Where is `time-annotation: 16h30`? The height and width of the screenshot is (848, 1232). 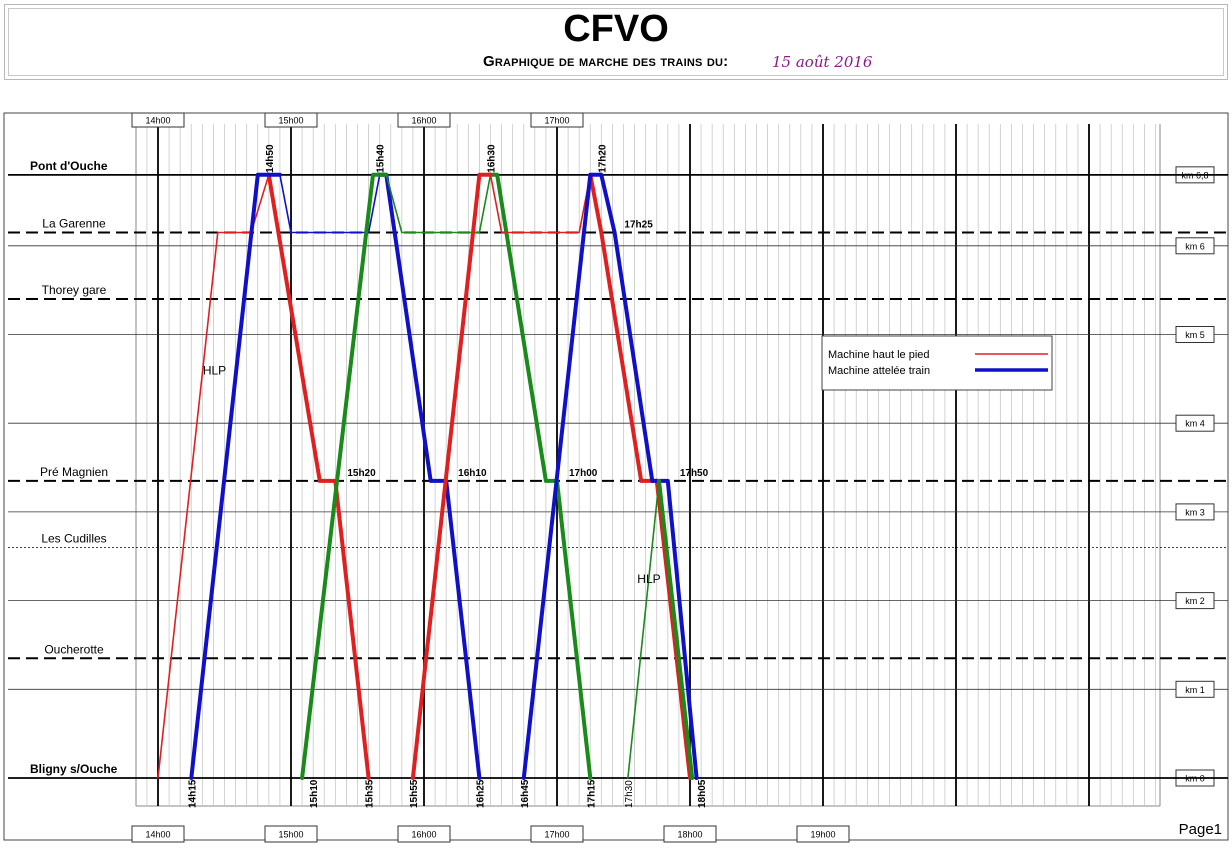
time-annotation: 16h30 is located at coordinates (492, 158).